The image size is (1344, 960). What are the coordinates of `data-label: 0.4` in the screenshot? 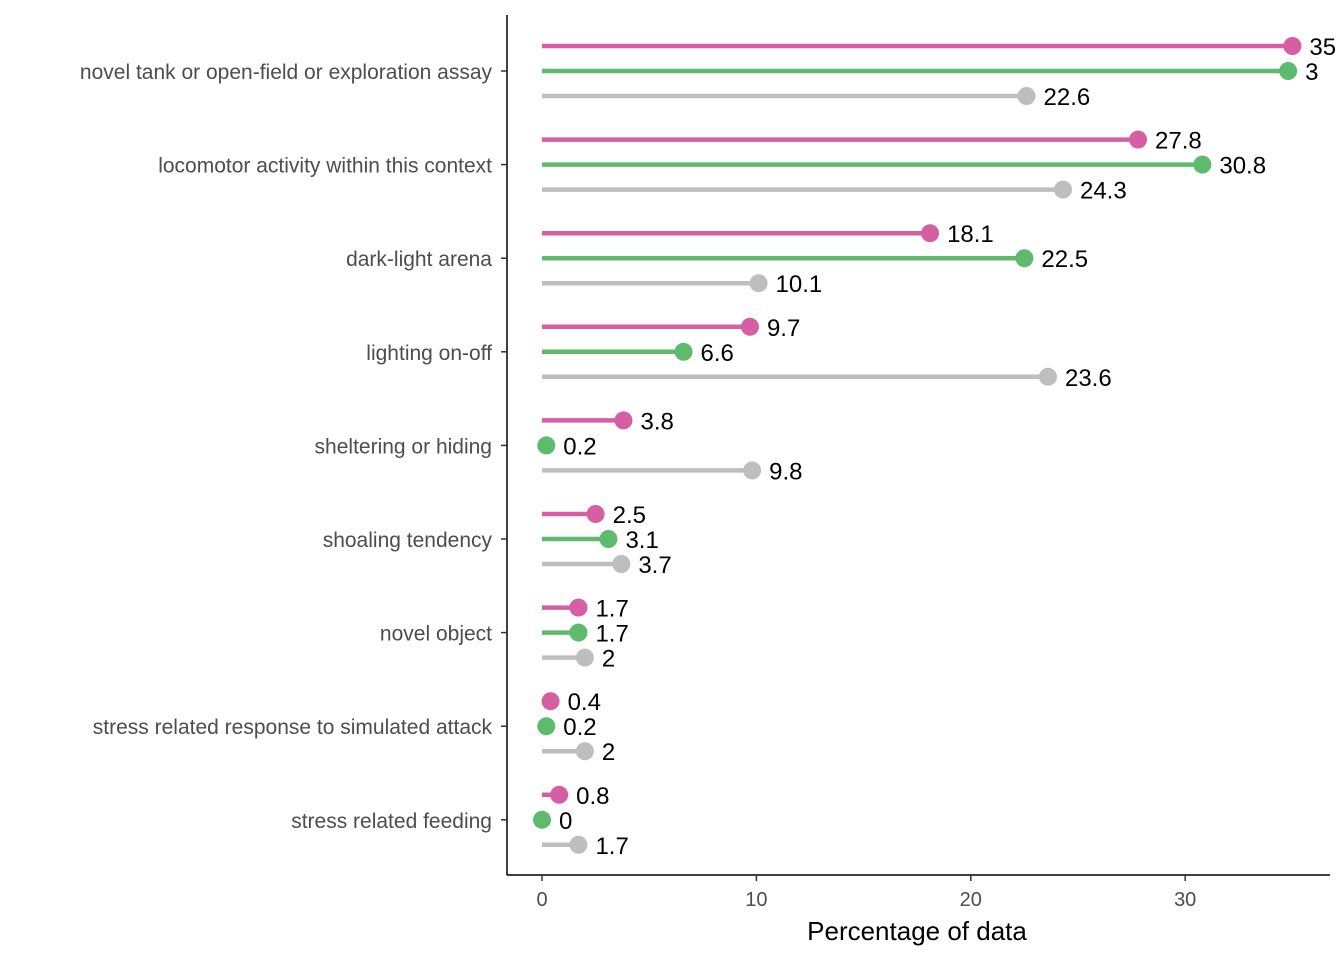 It's located at (584, 702).